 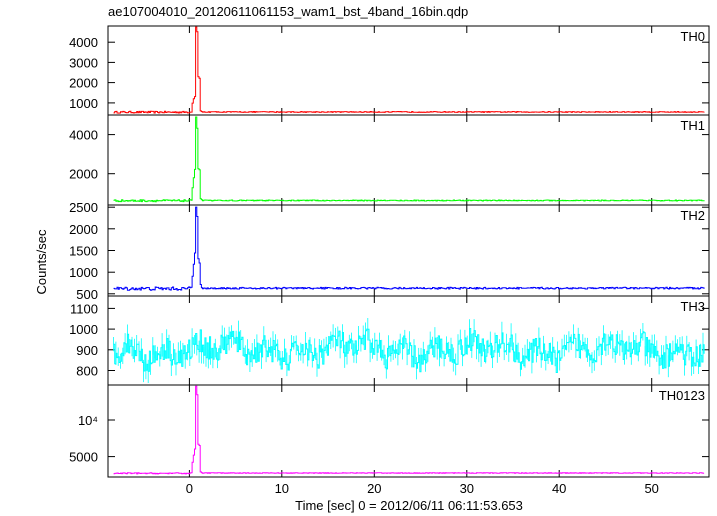 I want to click on y-tick-label-TH2: 500, so click(x=87, y=294).